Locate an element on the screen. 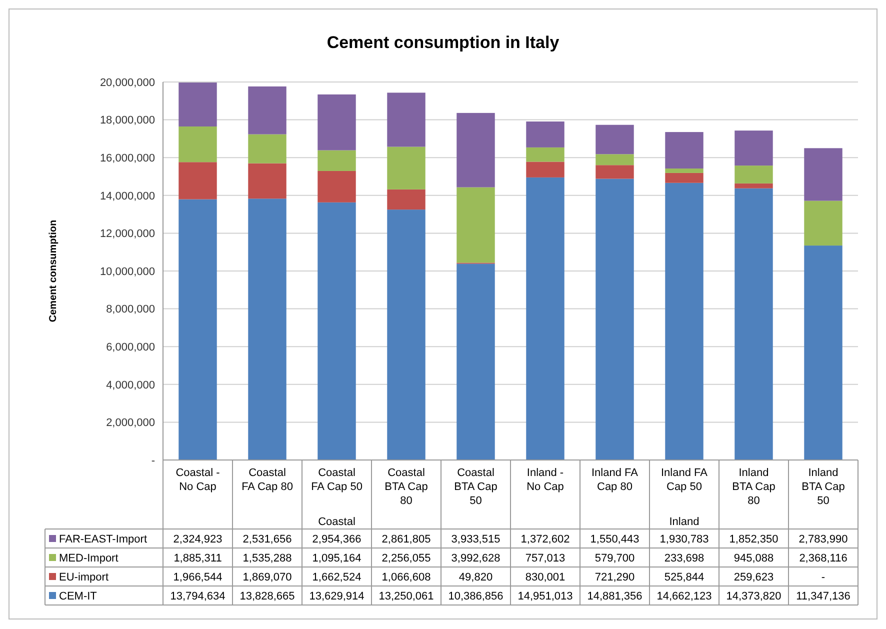  data-label: 579,700 is located at coordinates (614, 558).